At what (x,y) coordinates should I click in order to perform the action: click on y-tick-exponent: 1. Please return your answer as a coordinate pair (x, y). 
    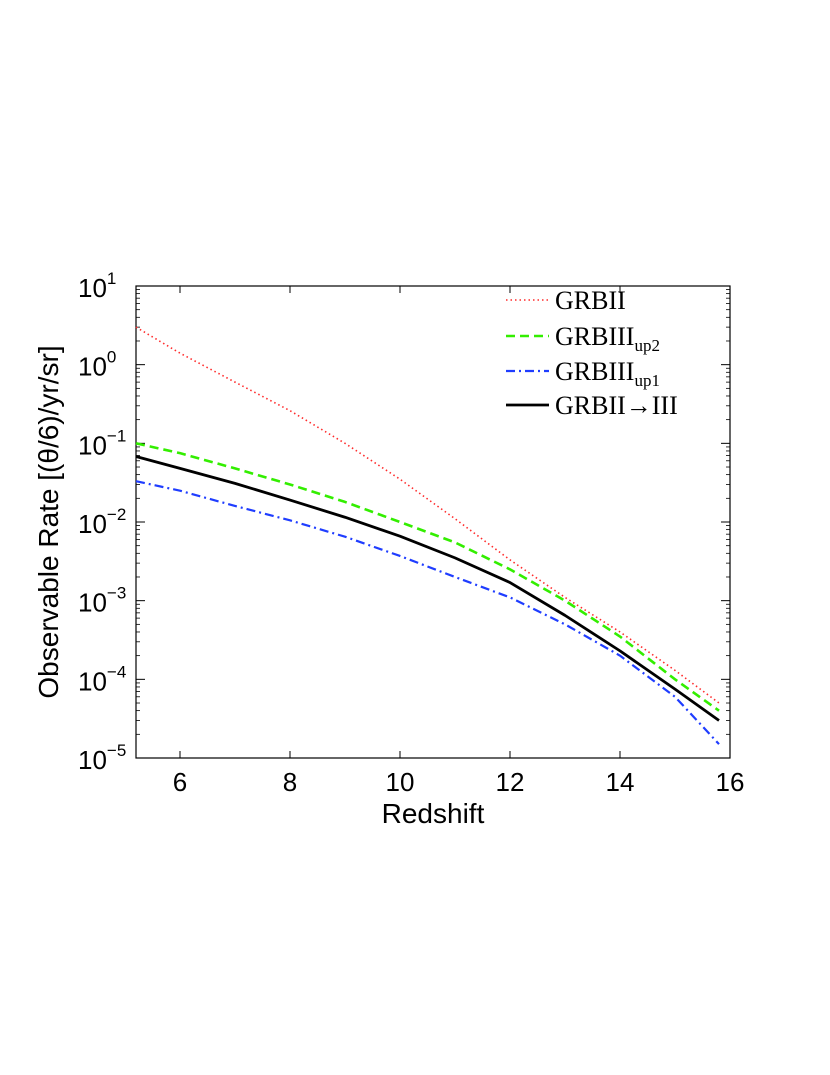
    Looking at the image, I should click on (111, 278).